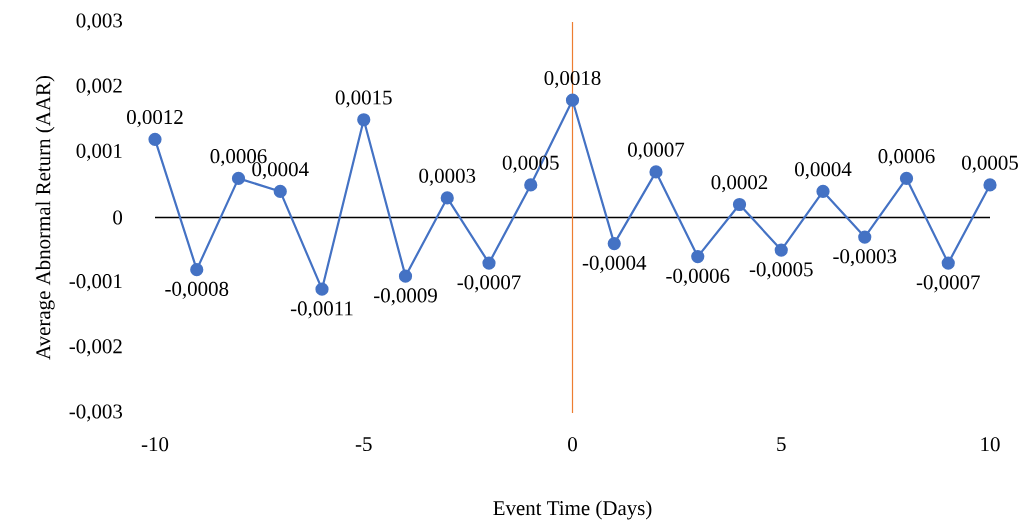 The width and height of the screenshot is (1034, 526). Describe the element at coordinates (197, 290) in the screenshot. I see `data-label: -0,0008` at that location.